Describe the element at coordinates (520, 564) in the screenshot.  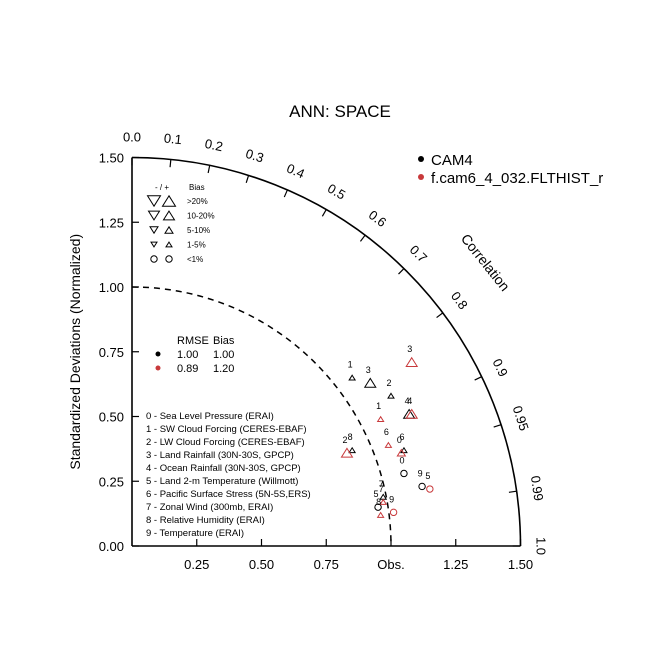
I see `x-tick-label: 1.50` at that location.